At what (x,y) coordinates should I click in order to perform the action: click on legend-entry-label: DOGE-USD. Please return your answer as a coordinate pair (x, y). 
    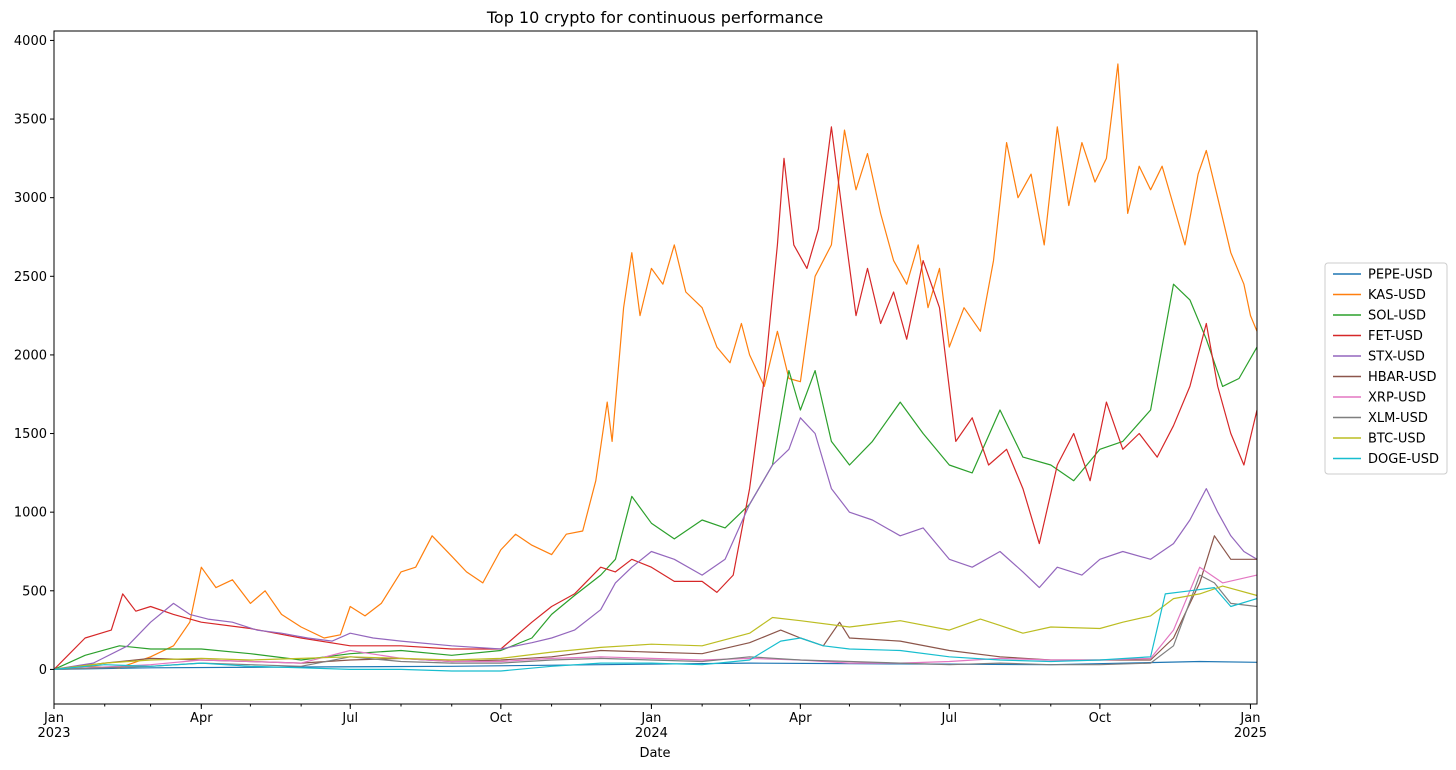
    Looking at the image, I should click on (1403, 459).